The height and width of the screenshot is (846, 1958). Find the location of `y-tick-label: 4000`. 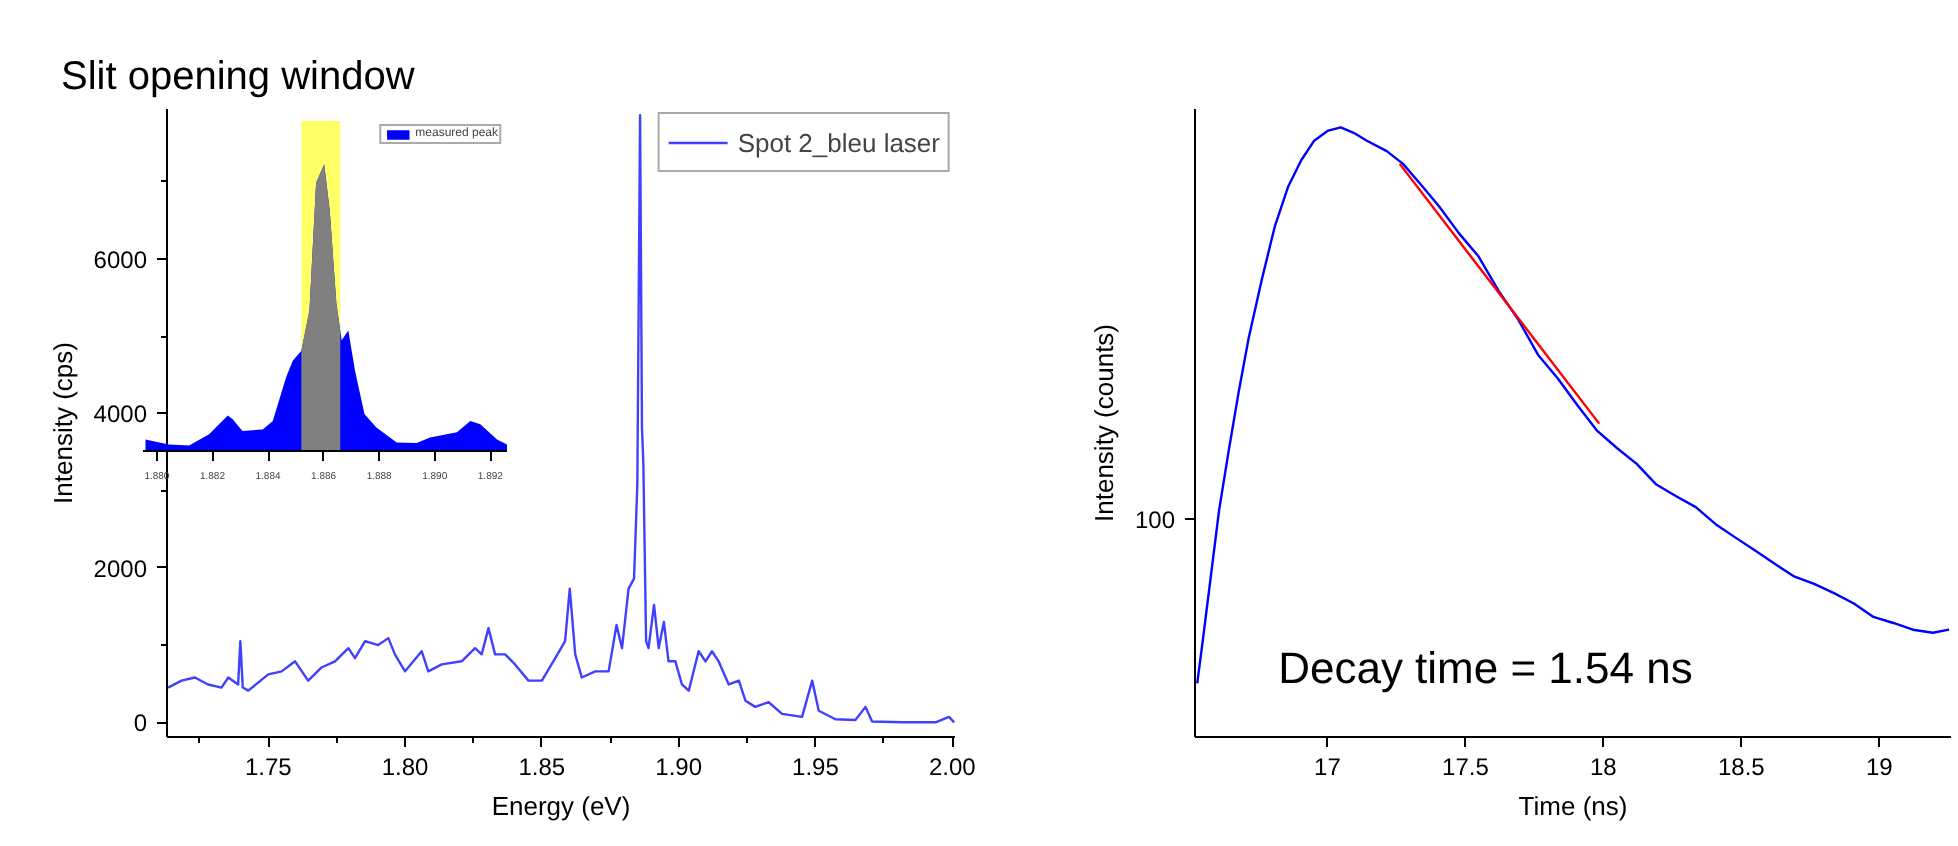

y-tick-label: 4000 is located at coordinates (120, 414).